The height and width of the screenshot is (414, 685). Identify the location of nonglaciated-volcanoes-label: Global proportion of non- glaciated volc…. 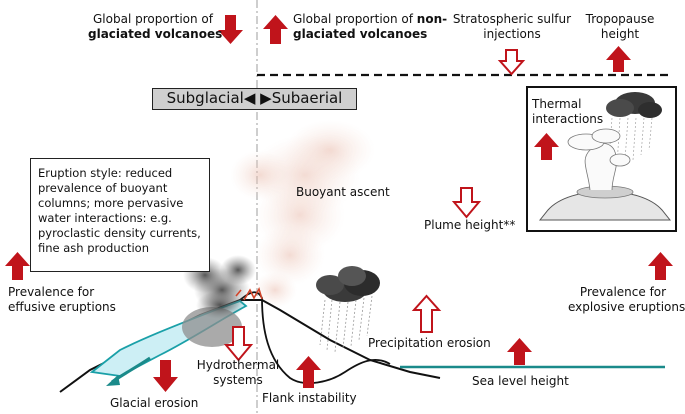
(370, 26).